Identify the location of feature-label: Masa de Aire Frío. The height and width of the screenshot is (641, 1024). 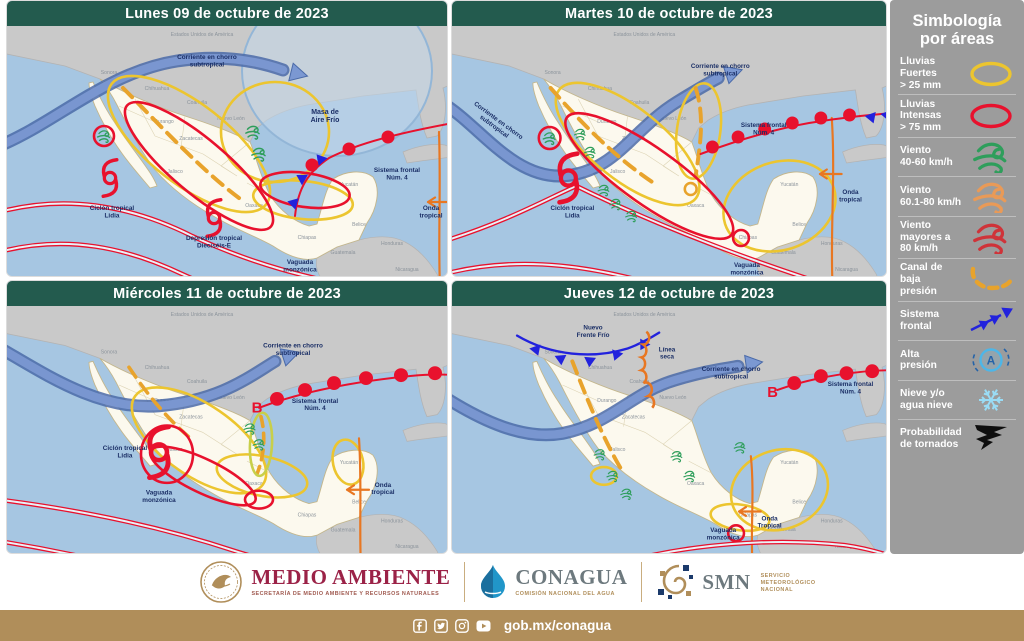
(325, 116).